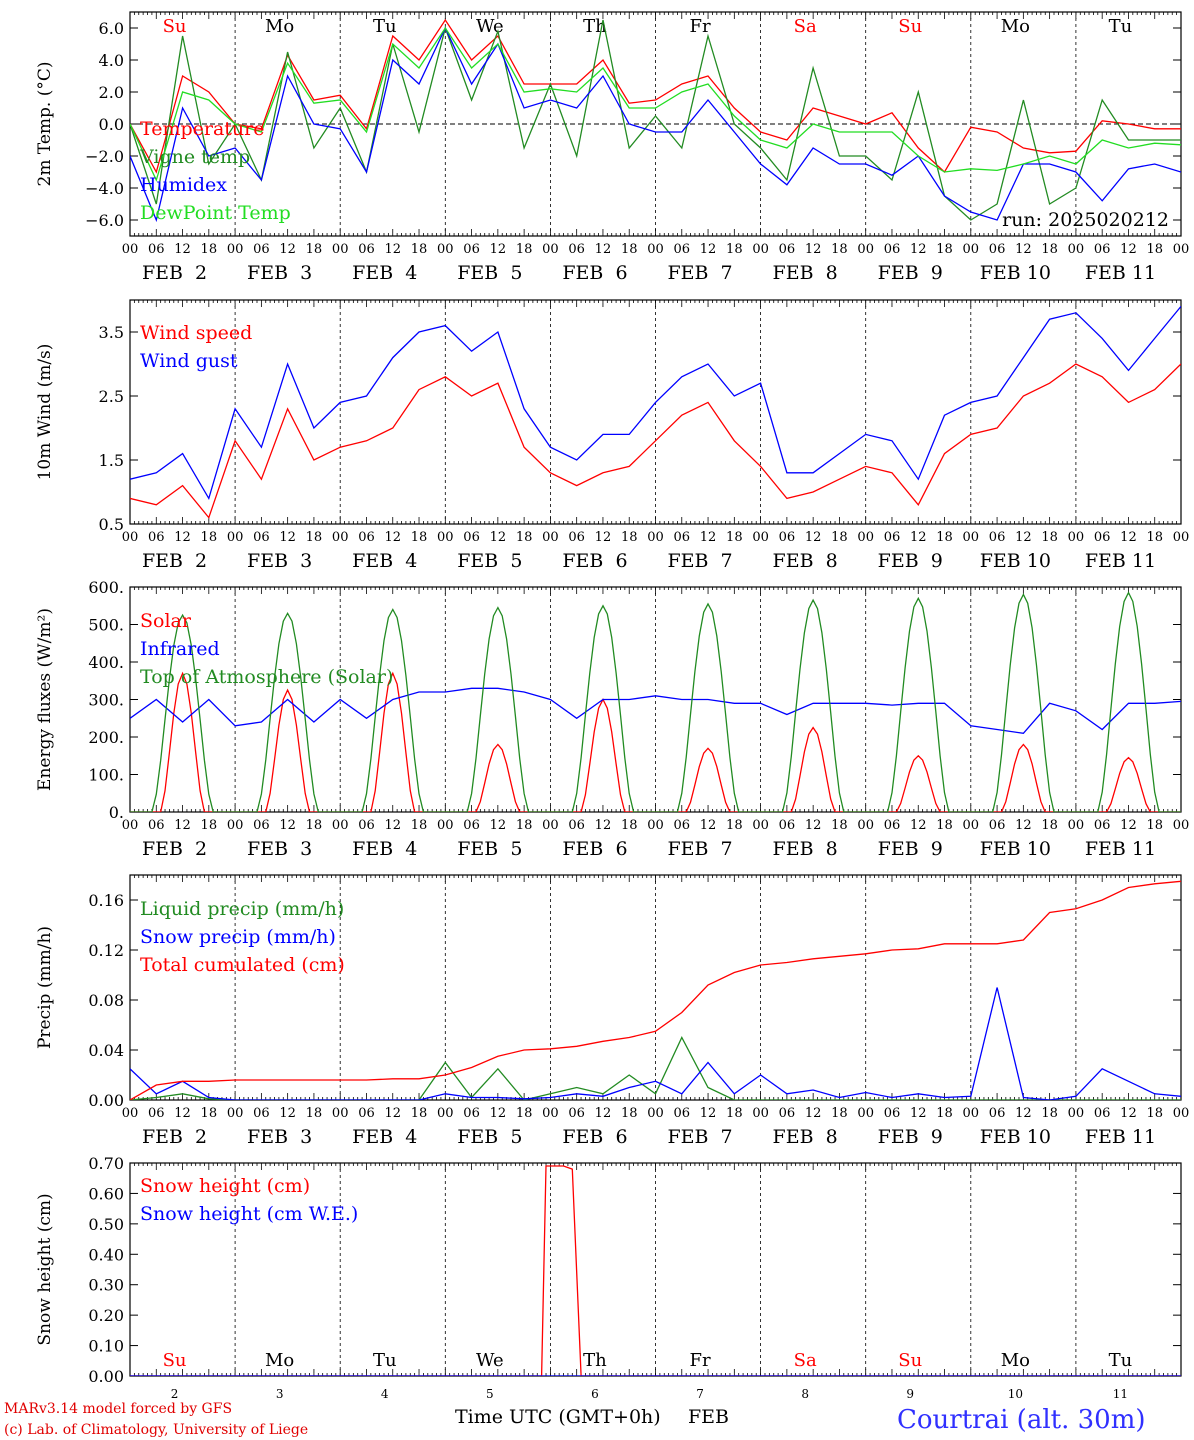 Image resolution: width=1194 pixels, height=1440 pixels. What do you see at coordinates (174, 849) in the screenshot?
I see `day-label: FEB 2` at bounding box center [174, 849].